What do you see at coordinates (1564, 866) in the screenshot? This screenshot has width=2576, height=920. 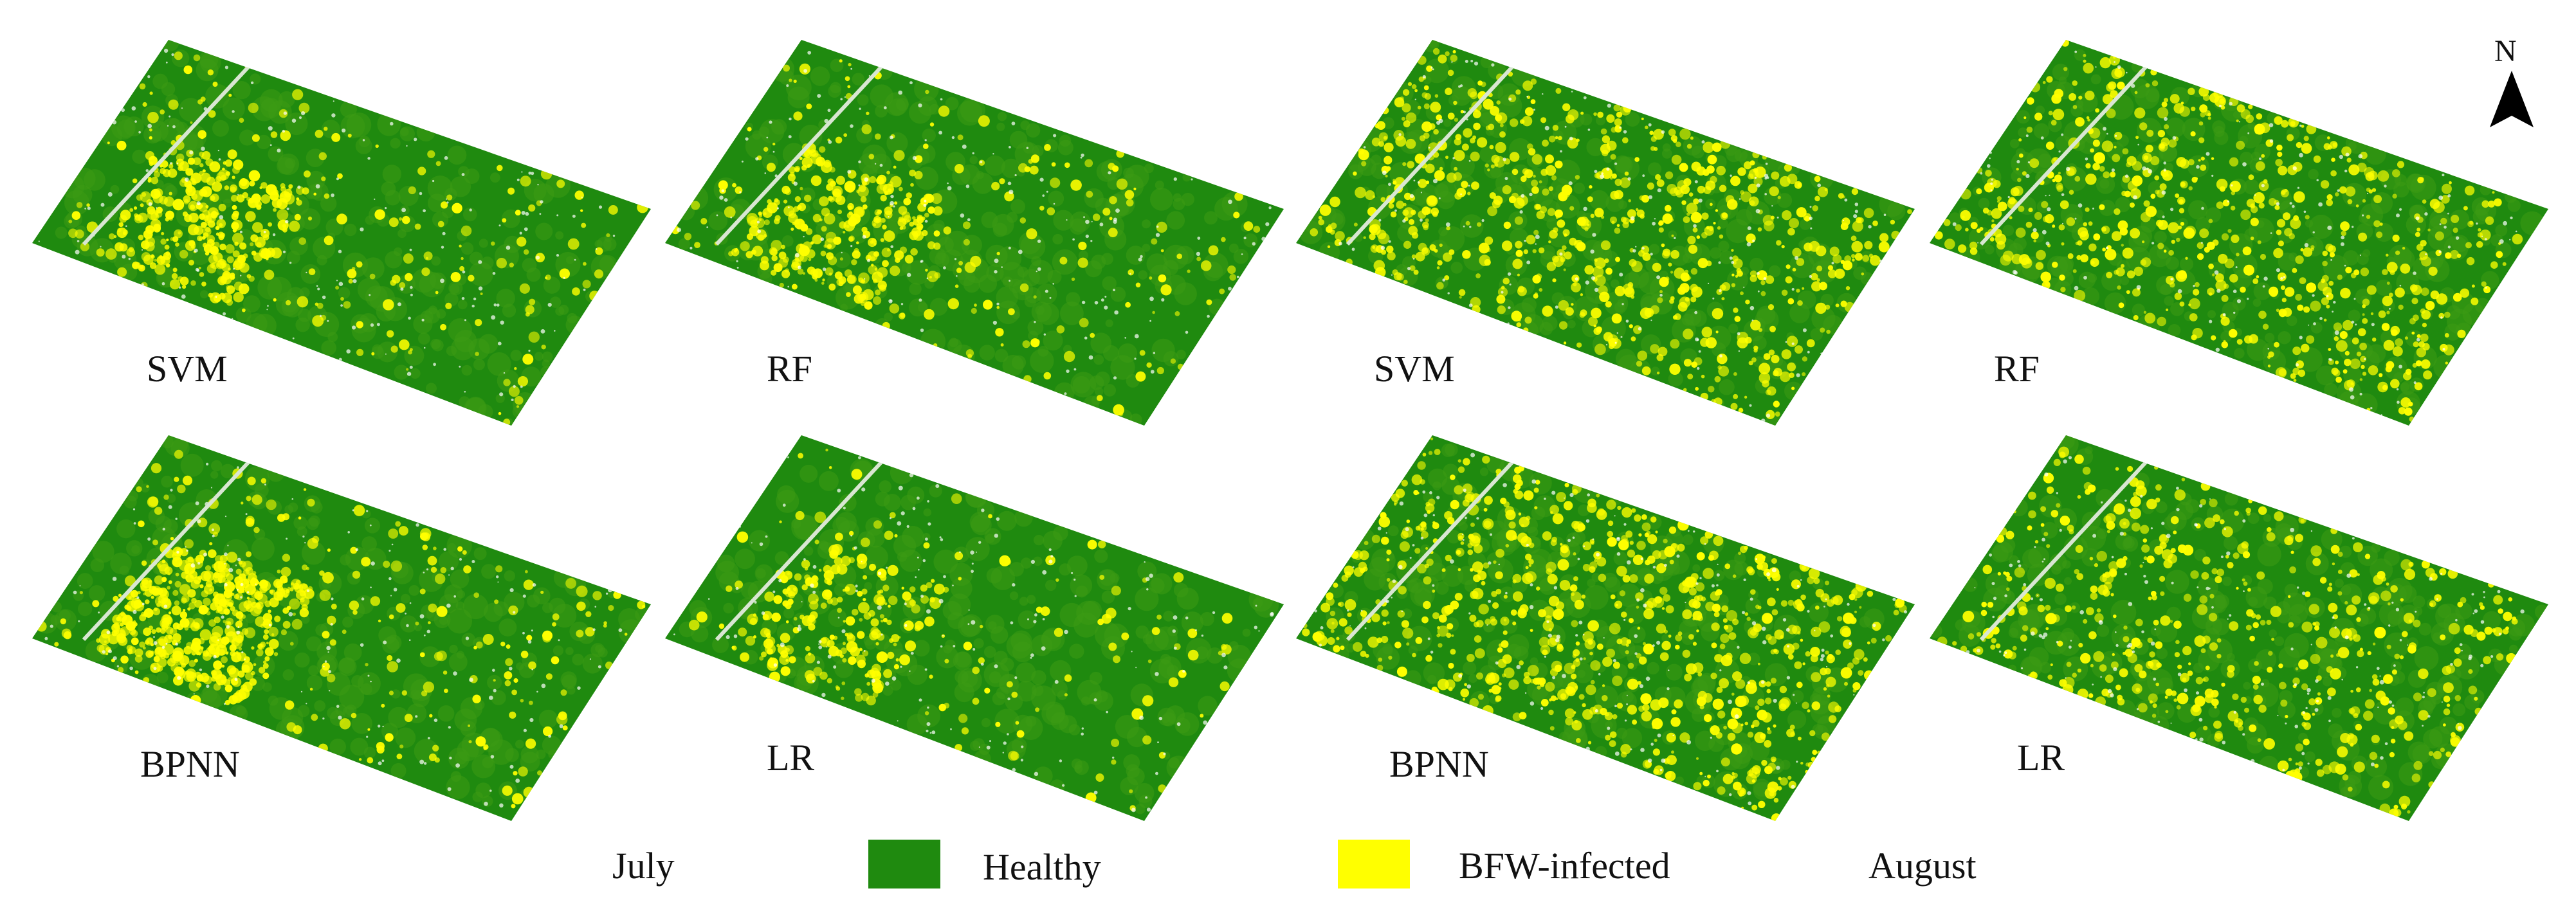 I see `legend-infected-label: BFW-infected` at bounding box center [1564, 866].